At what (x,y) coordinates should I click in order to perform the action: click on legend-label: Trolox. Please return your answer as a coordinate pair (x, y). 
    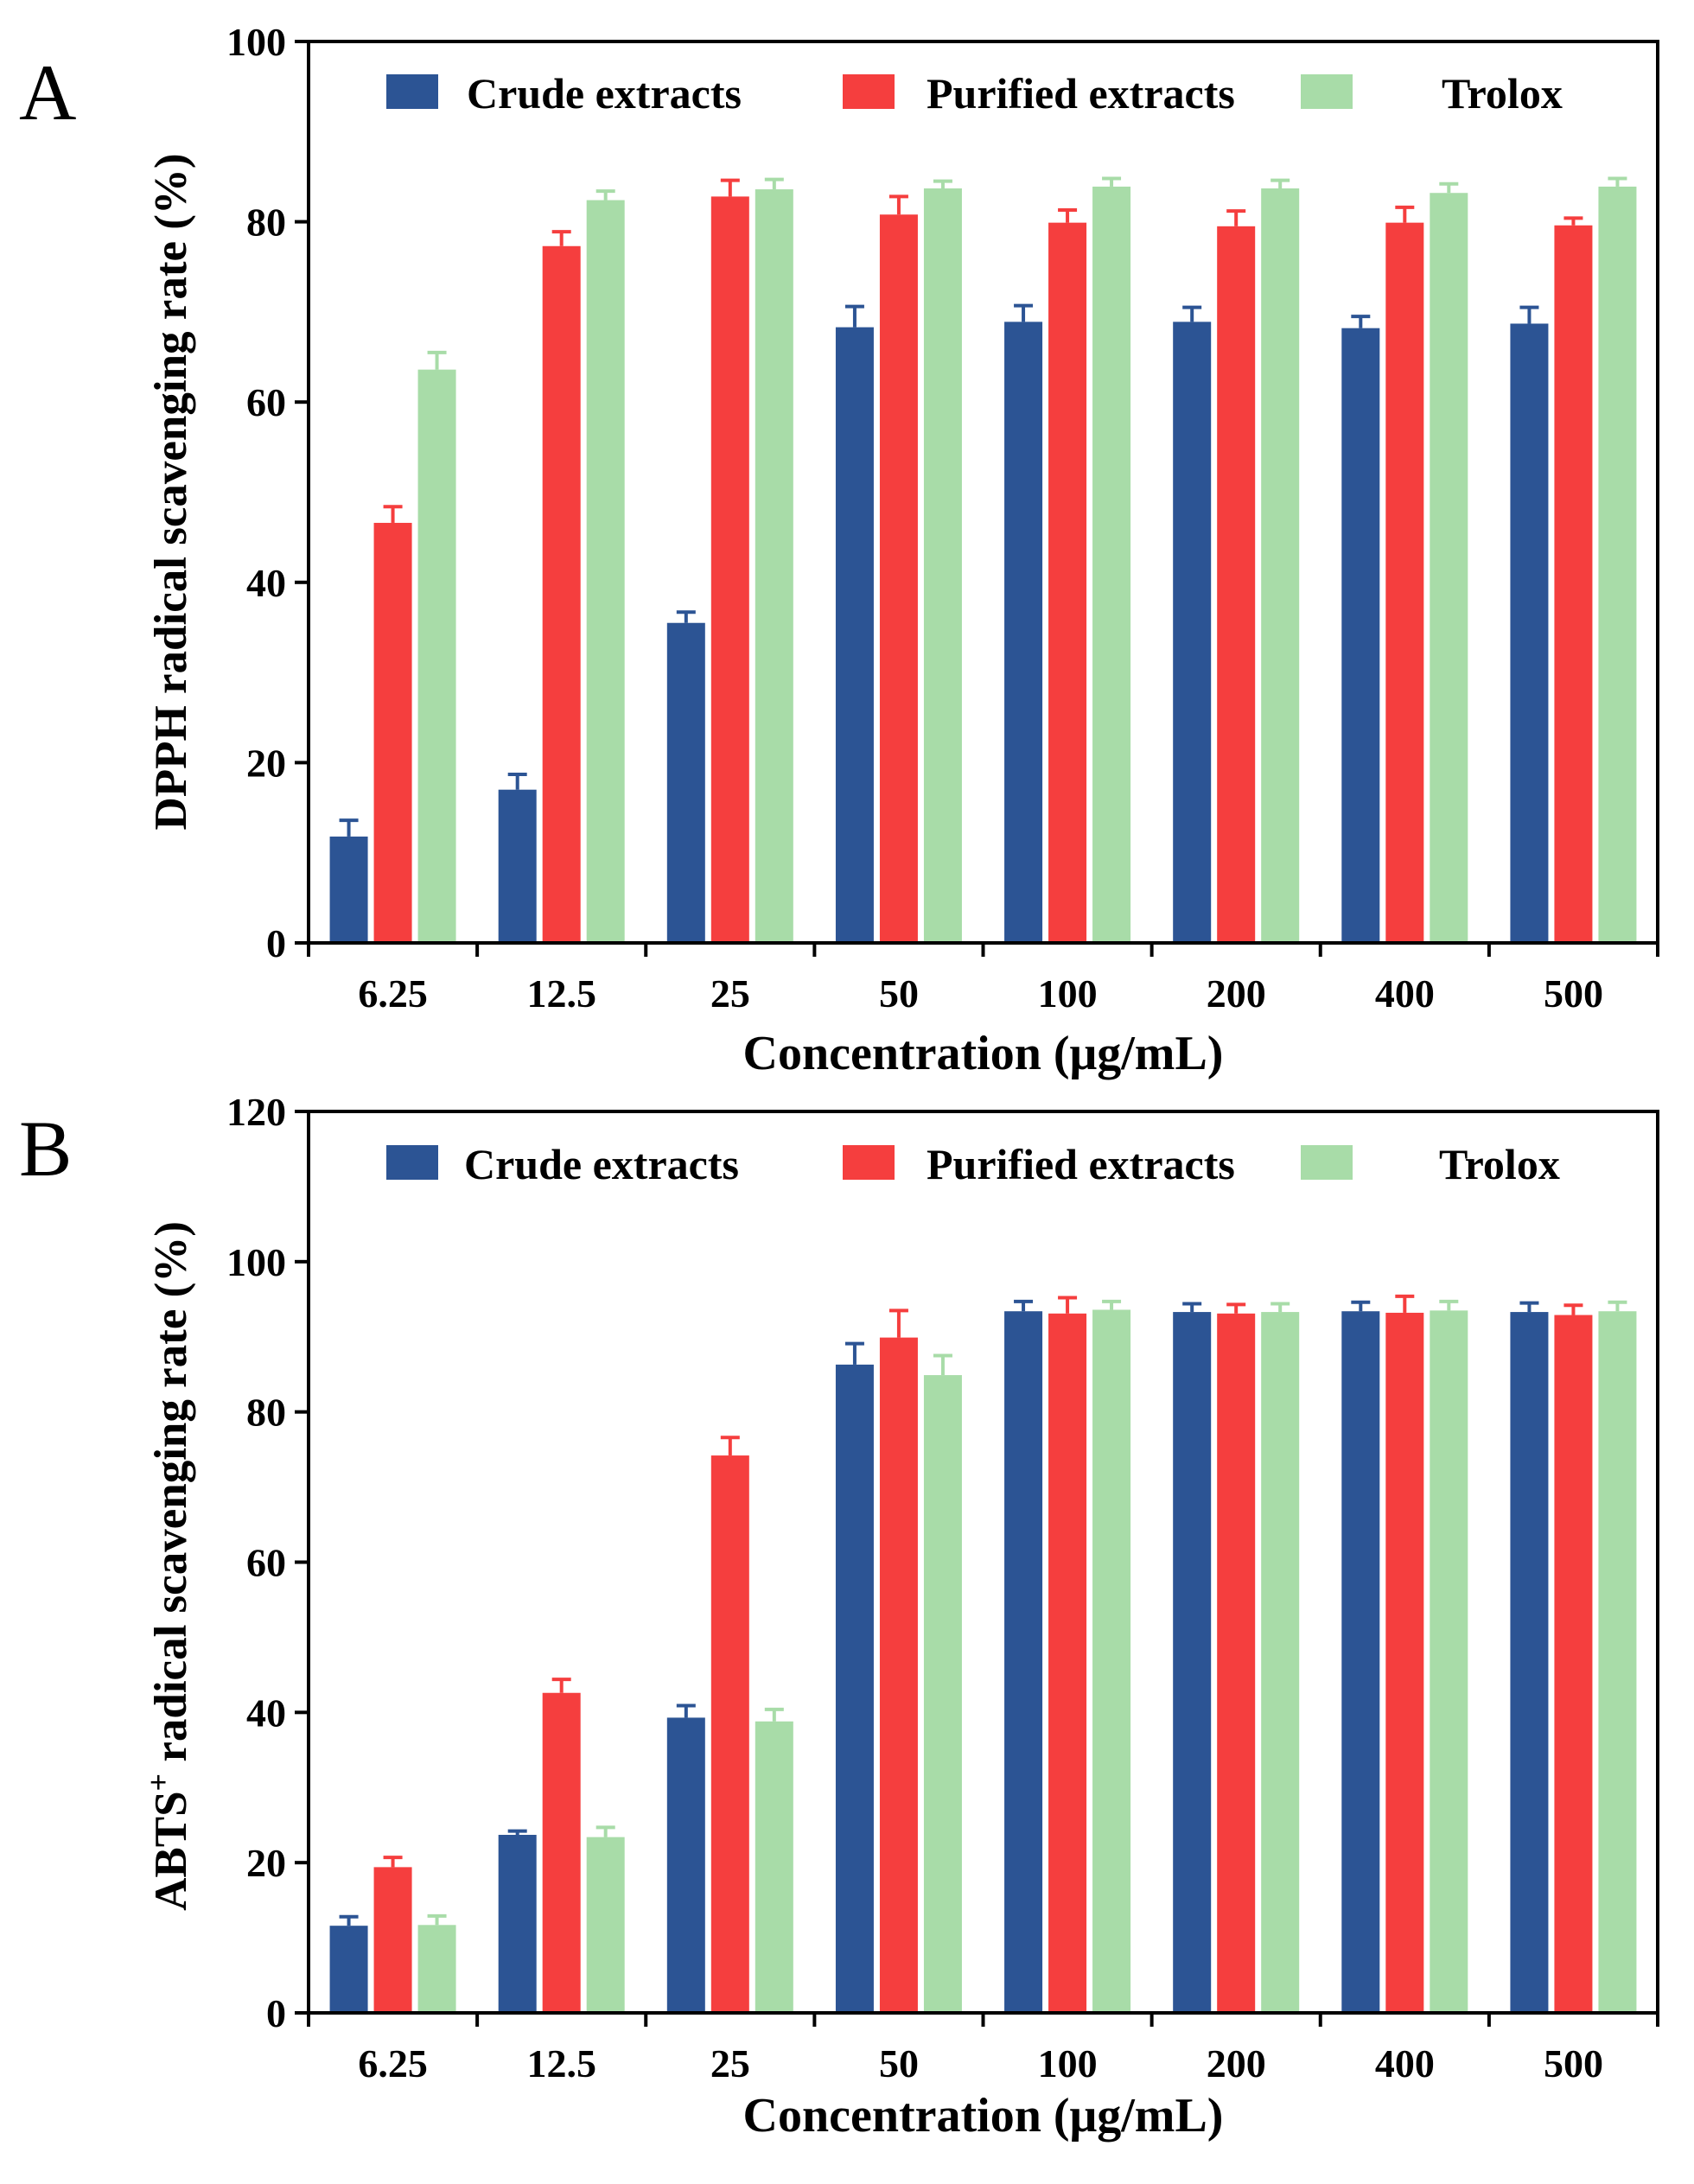
    Looking at the image, I should click on (1502, 93).